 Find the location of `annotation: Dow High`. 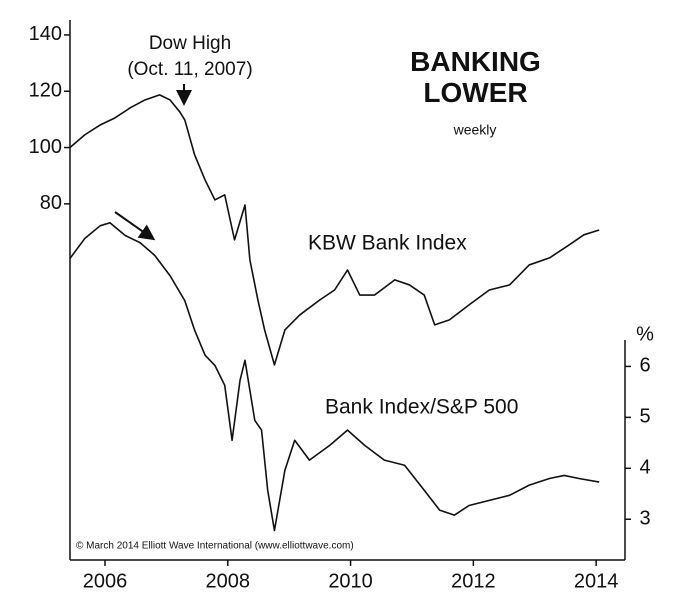

annotation: Dow High is located at coordinates (190, 43).